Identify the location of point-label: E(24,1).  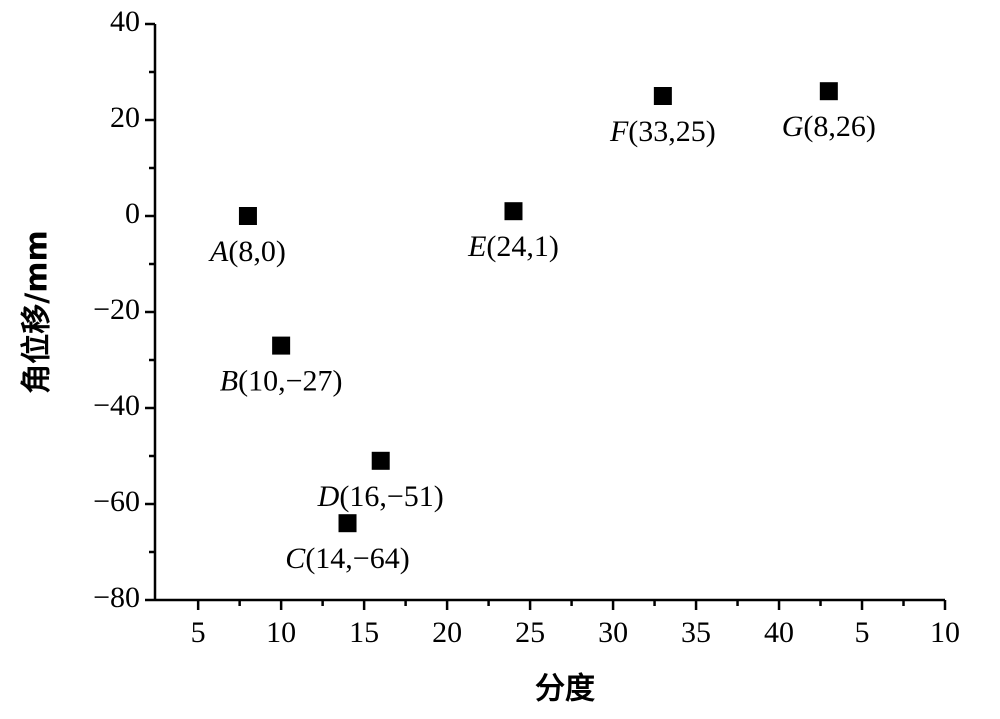
(513, 246).